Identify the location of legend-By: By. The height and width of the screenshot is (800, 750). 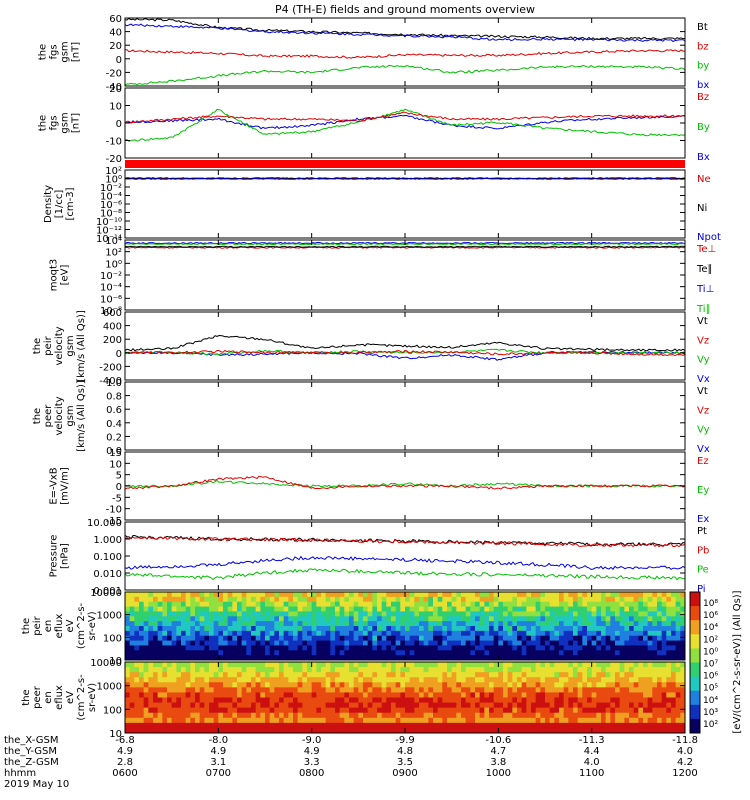
(703, 127).